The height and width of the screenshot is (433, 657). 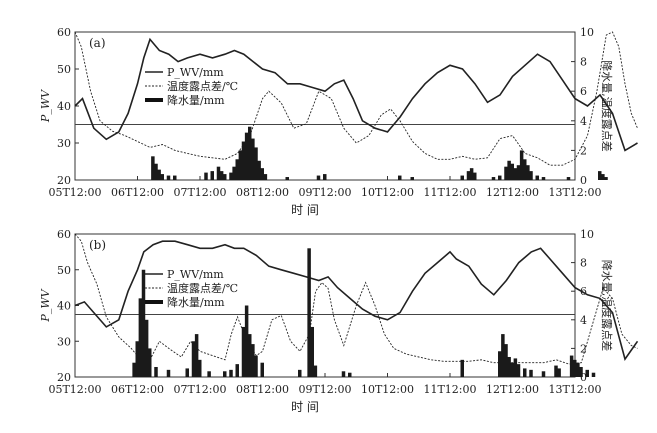 I want to click on x-tick-label: 10T12:00, so click(x=387, y=192).